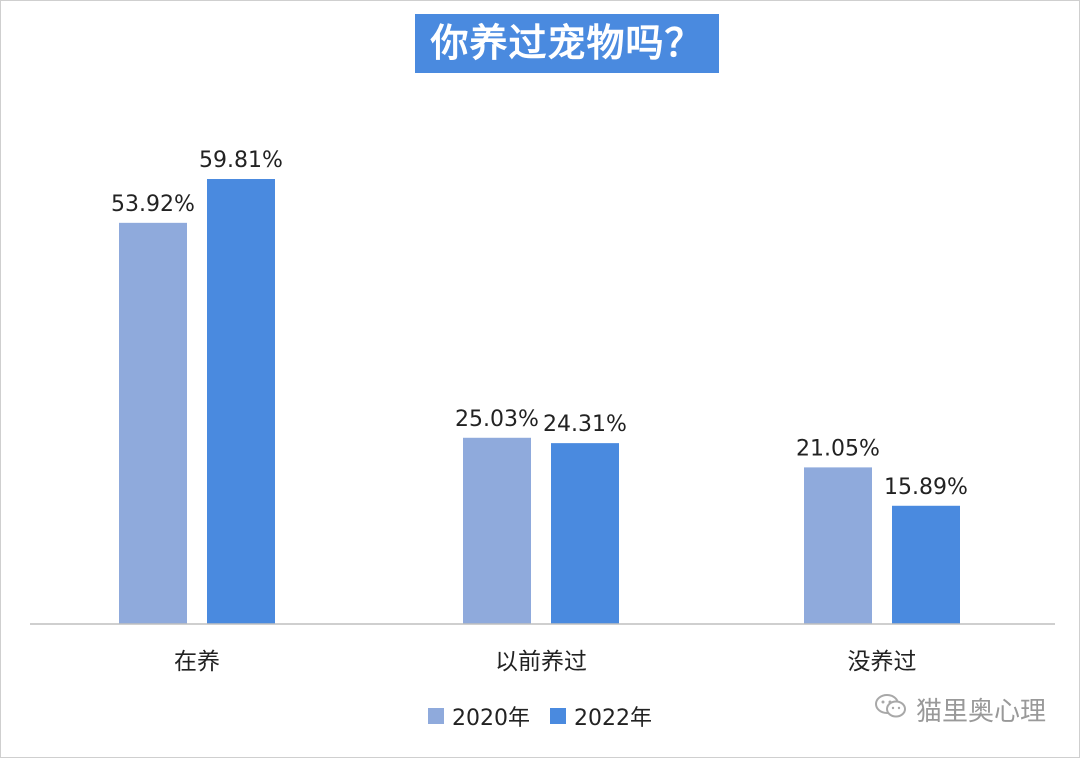  Describe the element at coordinates (585, 533) in the screenshot. I see `bar-以前养过-2022年` at that location.